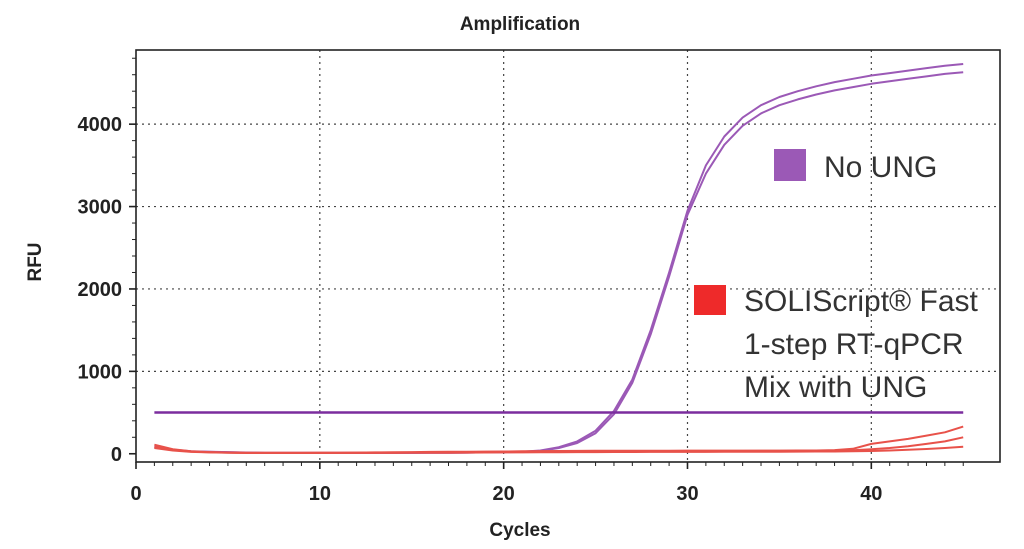  What do you see at coordinates (320, 494) in the screenshot?
I see `x-tick-label: 10` at bounding box center [320, 494].